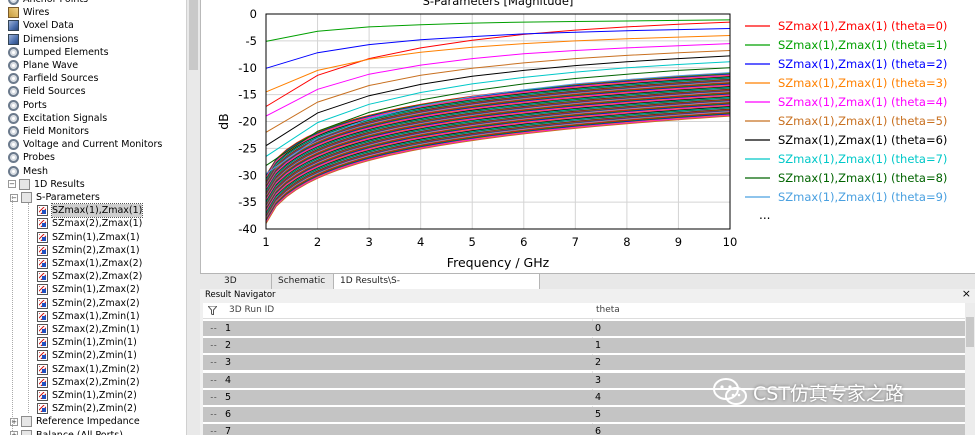  Describe the element at coordinates (87, 342) in the screenshot. I see `tree-item: SZmin(1),Zmin(1)` at that location.